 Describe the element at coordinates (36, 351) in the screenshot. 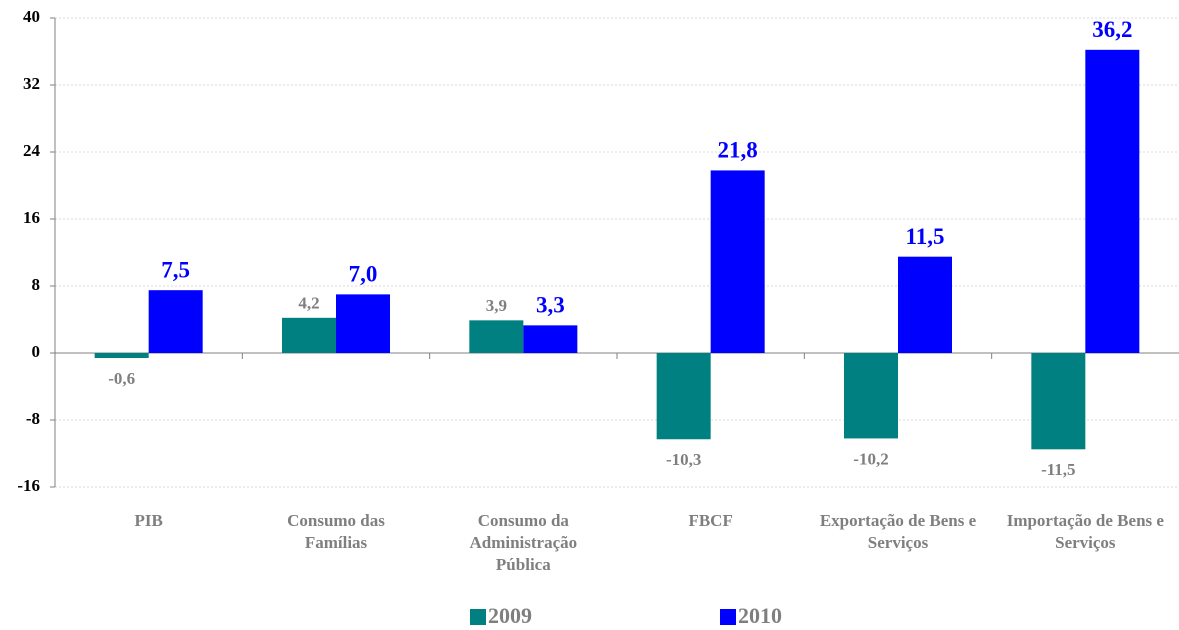

I see `y-tick-label: 0` at that location.